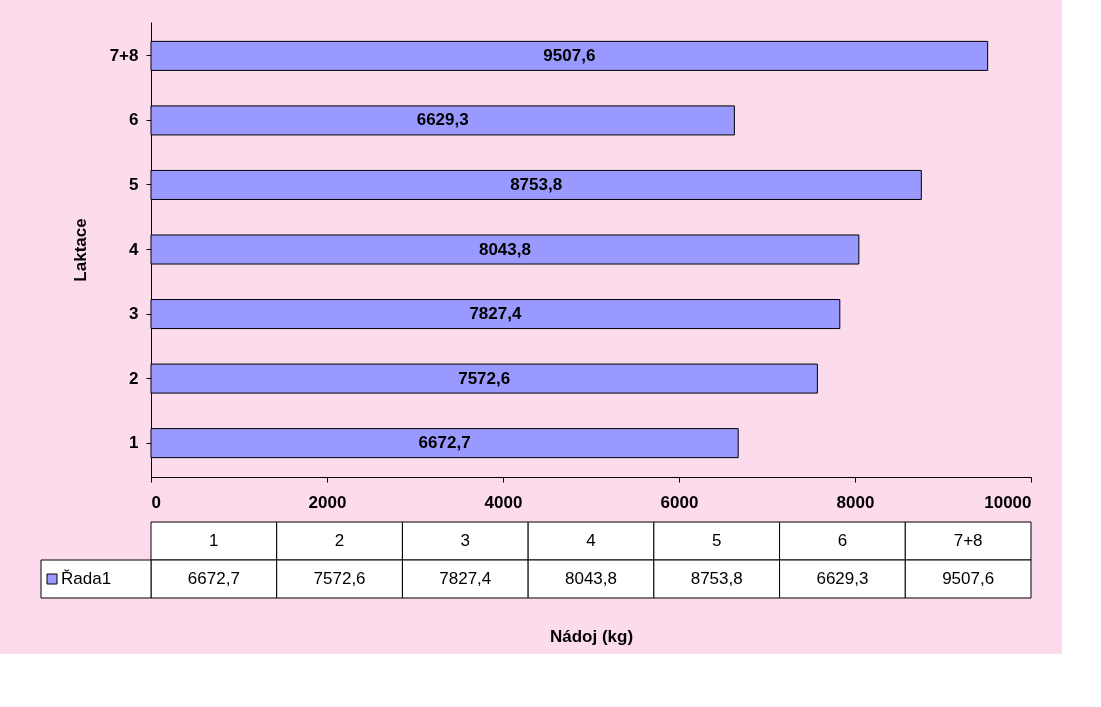 The height and width of the screenshot is (707, 1101). Describe the element at coordinates (484, 378) in the screenshot. I see `data-label: 7572,6` at that location.